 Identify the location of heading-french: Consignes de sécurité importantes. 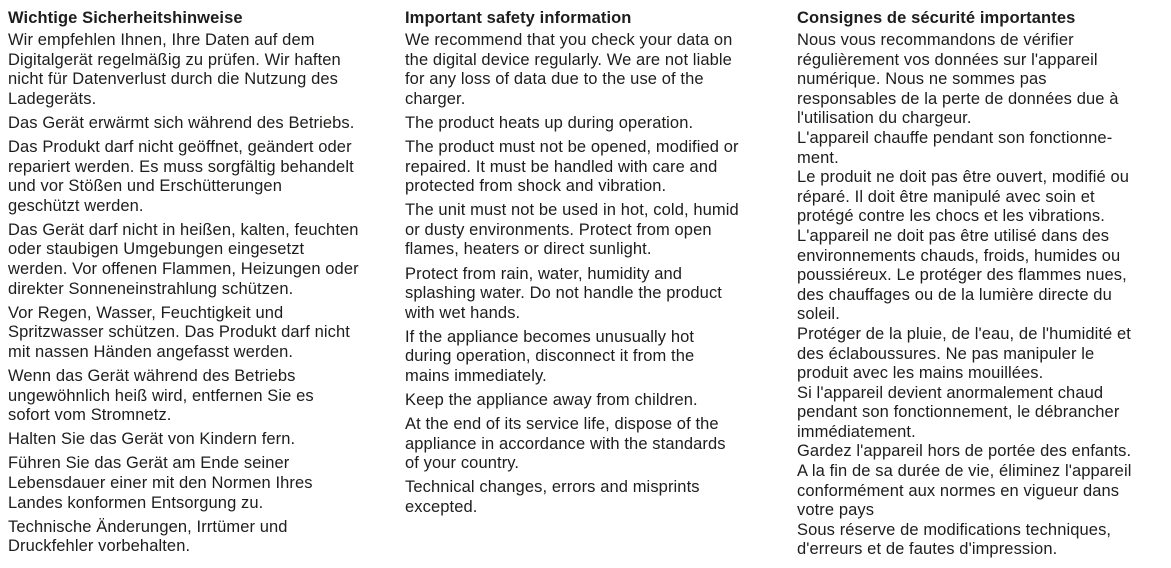
(936, 18).